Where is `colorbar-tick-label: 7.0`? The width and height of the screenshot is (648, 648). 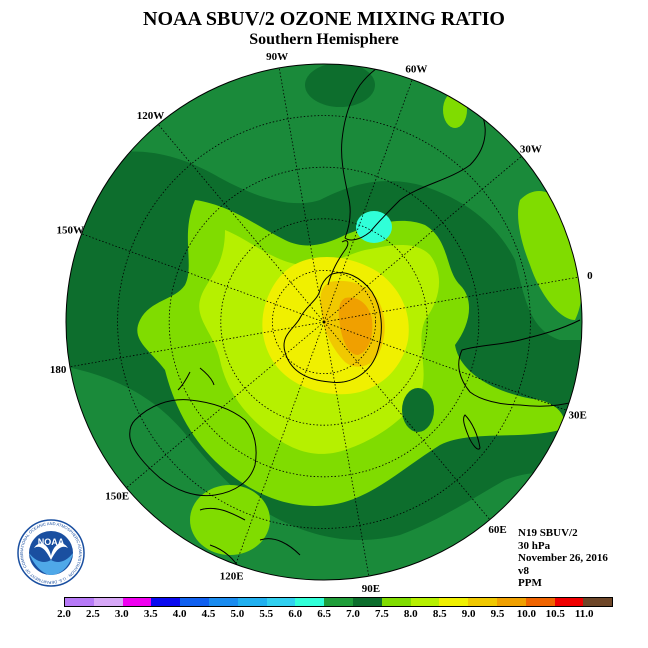 colorbar-tick-label: 7.0 is located at coordinates (353, 614).